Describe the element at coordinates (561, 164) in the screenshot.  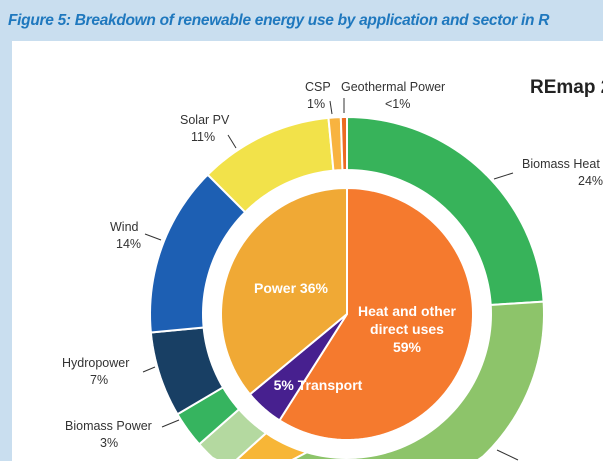
I see `svg-text: Biomass Heat` at that location.